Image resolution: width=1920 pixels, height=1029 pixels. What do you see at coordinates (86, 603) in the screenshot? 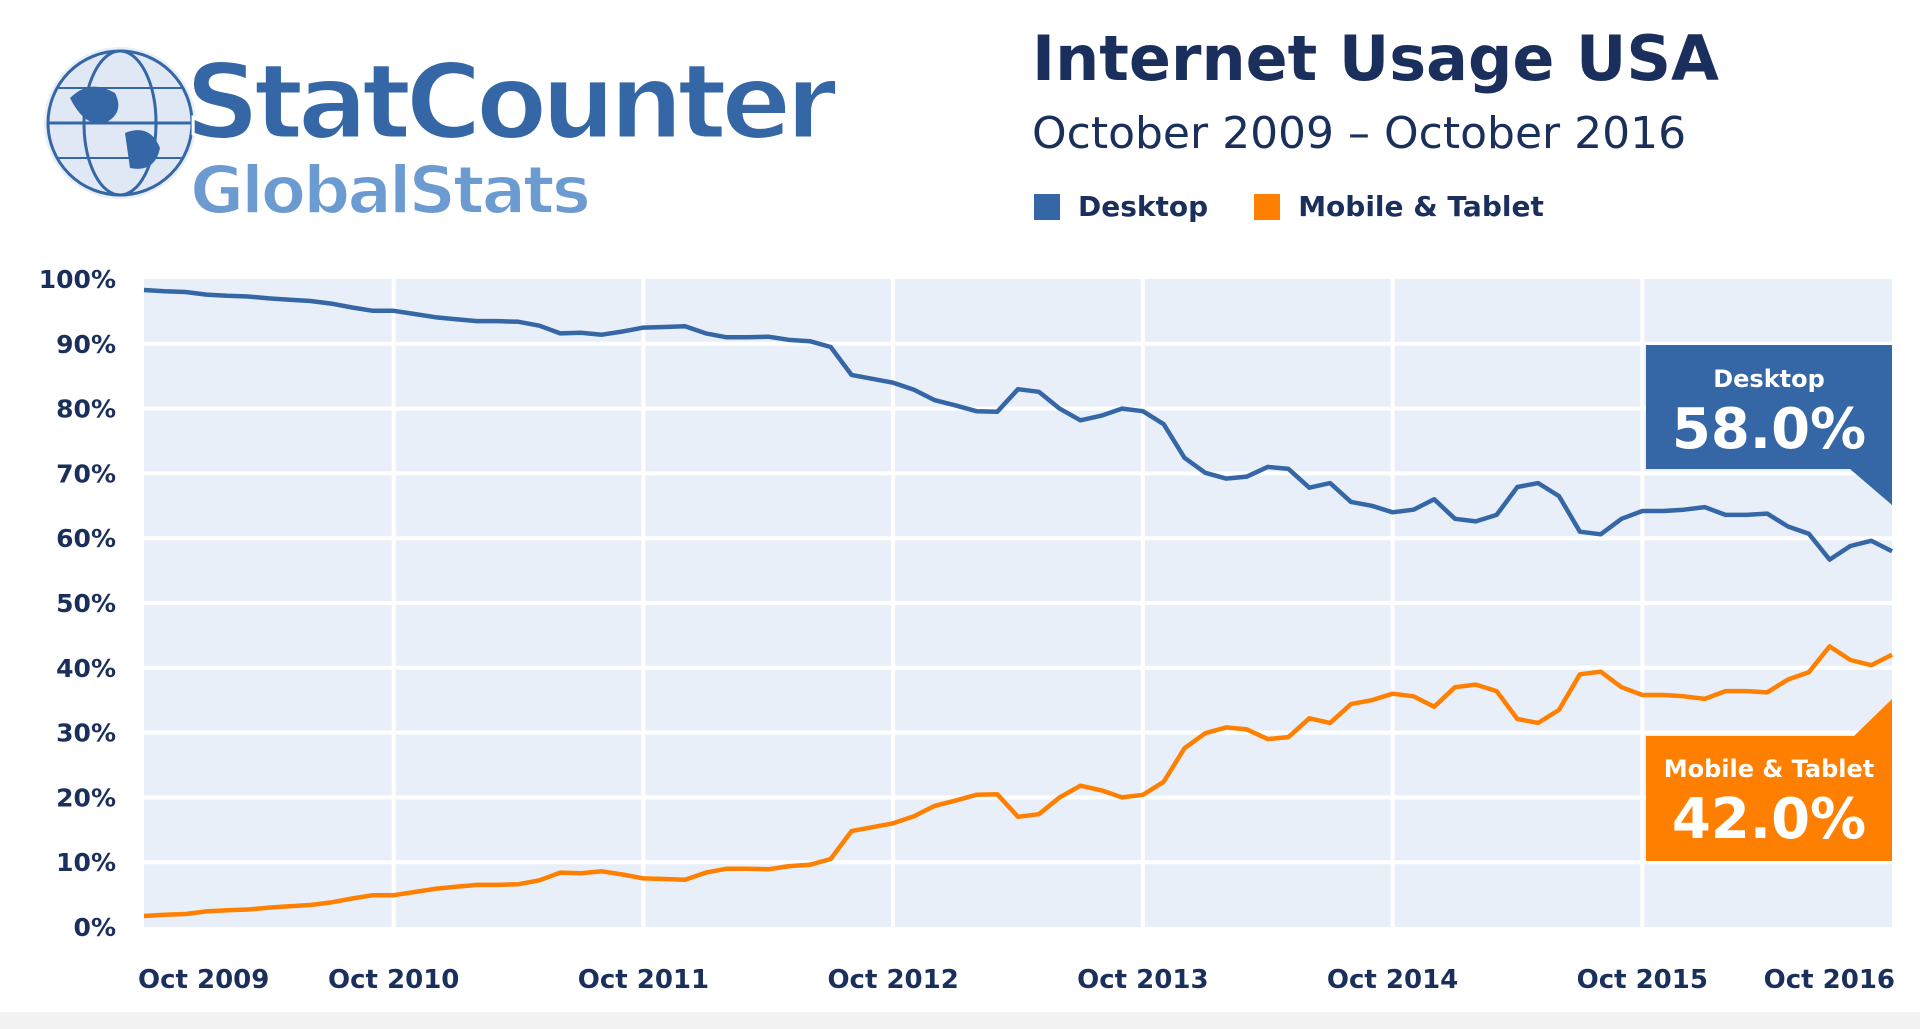
I see `y-tick-label: 50%` at bounding box center [86, 603].